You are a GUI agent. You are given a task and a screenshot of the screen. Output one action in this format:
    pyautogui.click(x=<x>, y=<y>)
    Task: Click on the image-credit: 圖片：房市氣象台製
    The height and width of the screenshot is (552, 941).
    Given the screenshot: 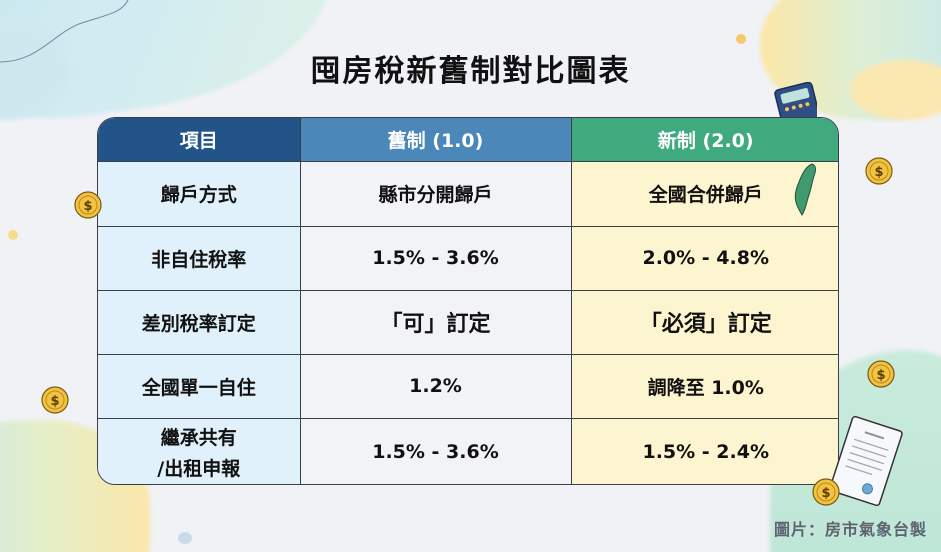 What is the action you would take?
    pyautogui.click(x=850, y=529)
    